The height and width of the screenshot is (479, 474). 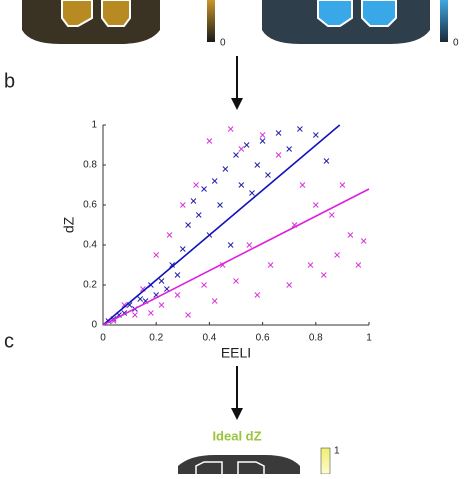 What do you see at coordinates (90, 205) in the screenshot?
I see `y-tick-label: 0.6` at bounding box center [90, 205].